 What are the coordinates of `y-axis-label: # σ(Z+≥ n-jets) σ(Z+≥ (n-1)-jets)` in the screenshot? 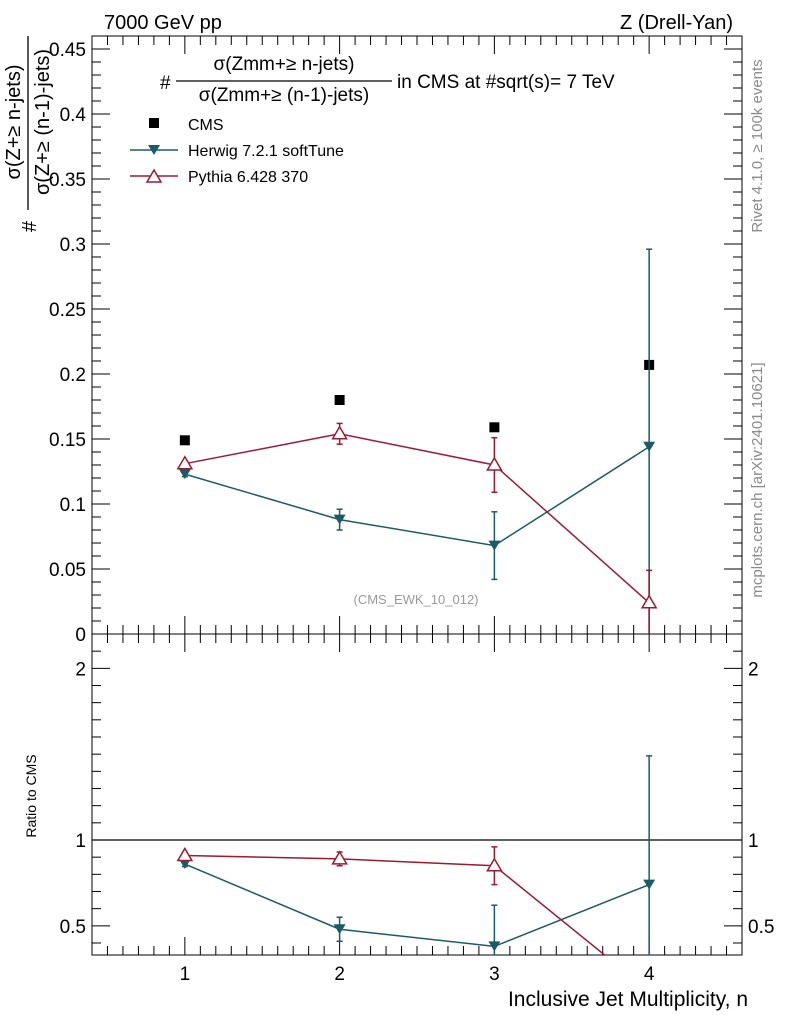 It's located at (28, 134).